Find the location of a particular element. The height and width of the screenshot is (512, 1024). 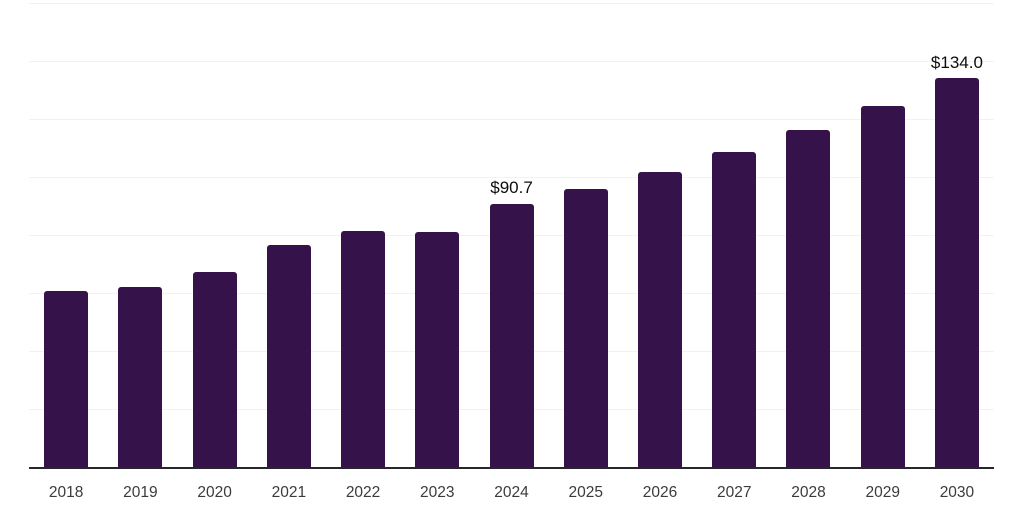

bar-value-label: $90.7 is located at coordinates (511, 188).